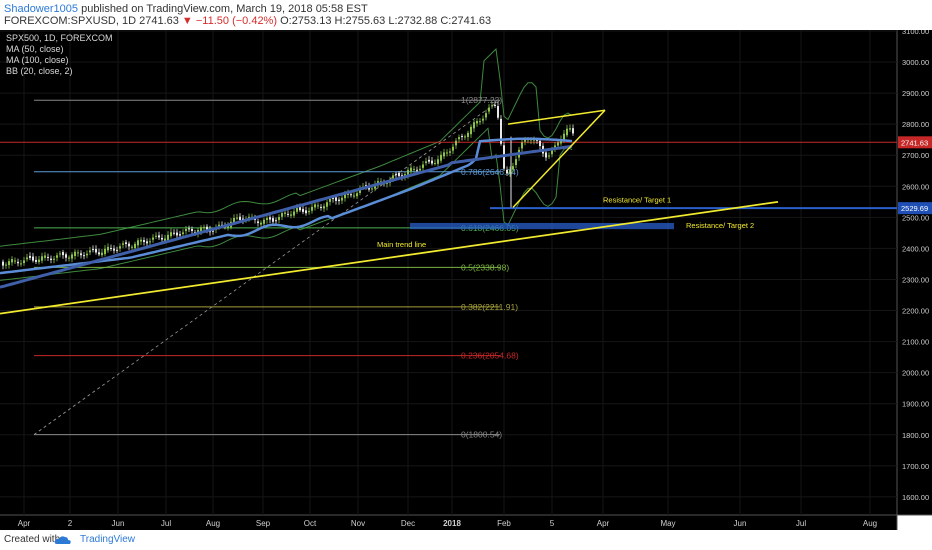 This screenshot has height=550, width=932. Describe the element at coordinates (448, 522) in the screenshot. I see `time-scale` at that location.